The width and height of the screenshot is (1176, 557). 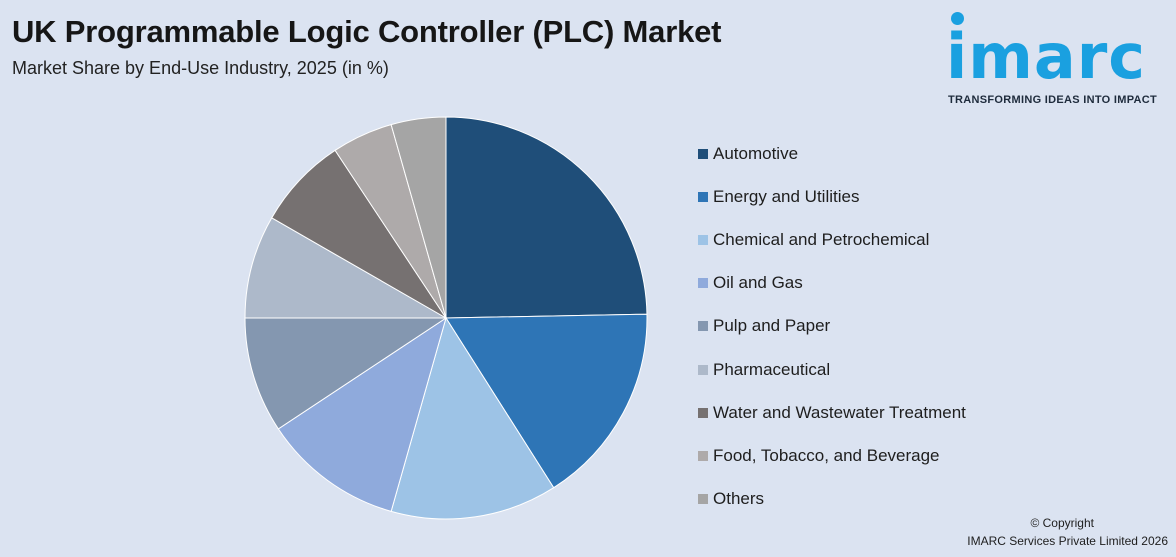 I want to click on imarc-logo: imarc TRANSFORMING IDEAS INTO IMPACT, so click(x=1058, y=59).